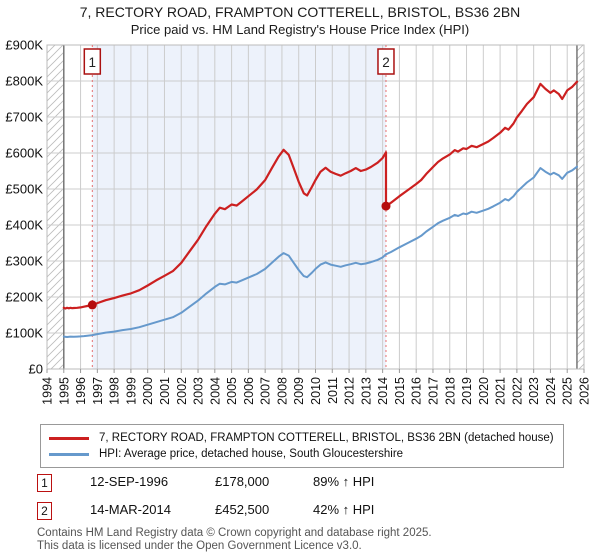 This screenshot has height=560, width=600. Describe the element at coordinates (69, 454) in the screenshot. I see `hpi-line-swatch-icon` at that location.